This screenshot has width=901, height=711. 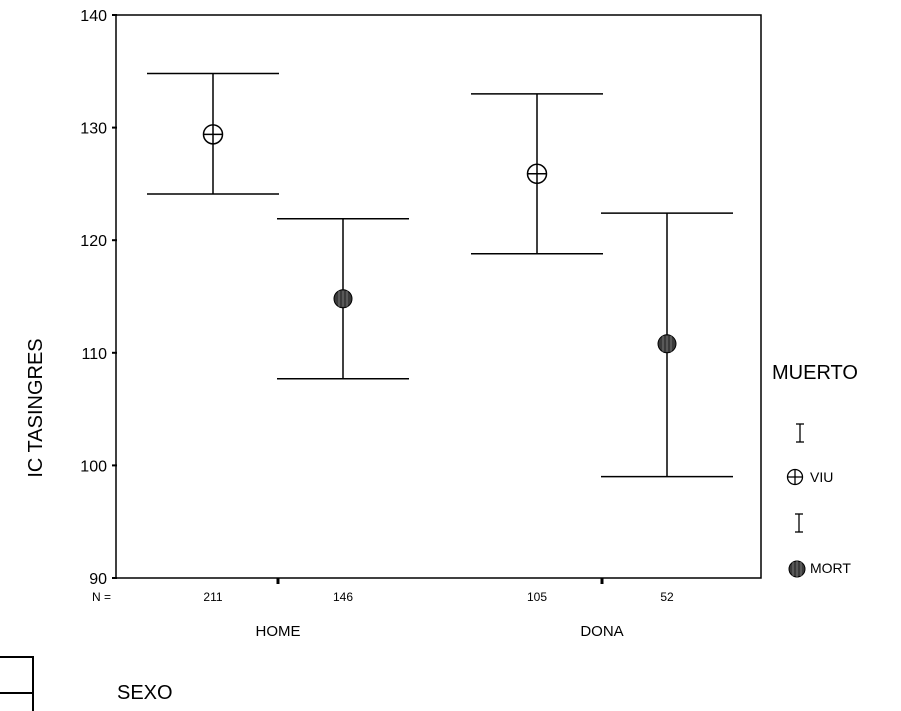 What do you see at coordinates (278, 631) in the screenshot?
I see `x-category-label: HOME` at bounding box center [278, 631].